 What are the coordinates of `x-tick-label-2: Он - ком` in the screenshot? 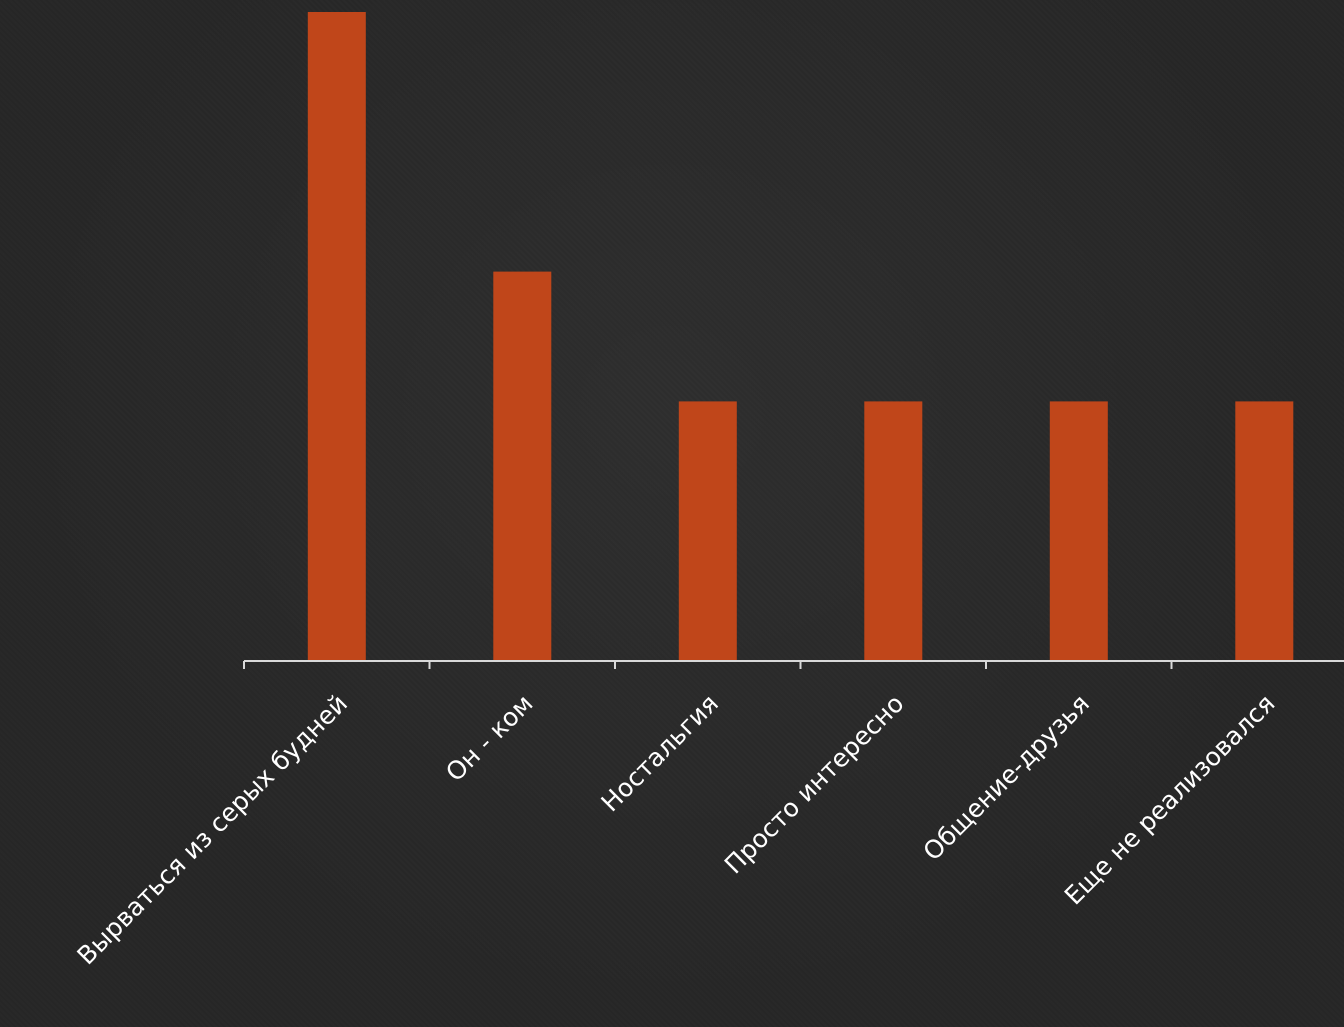 It's located at (489, 738).